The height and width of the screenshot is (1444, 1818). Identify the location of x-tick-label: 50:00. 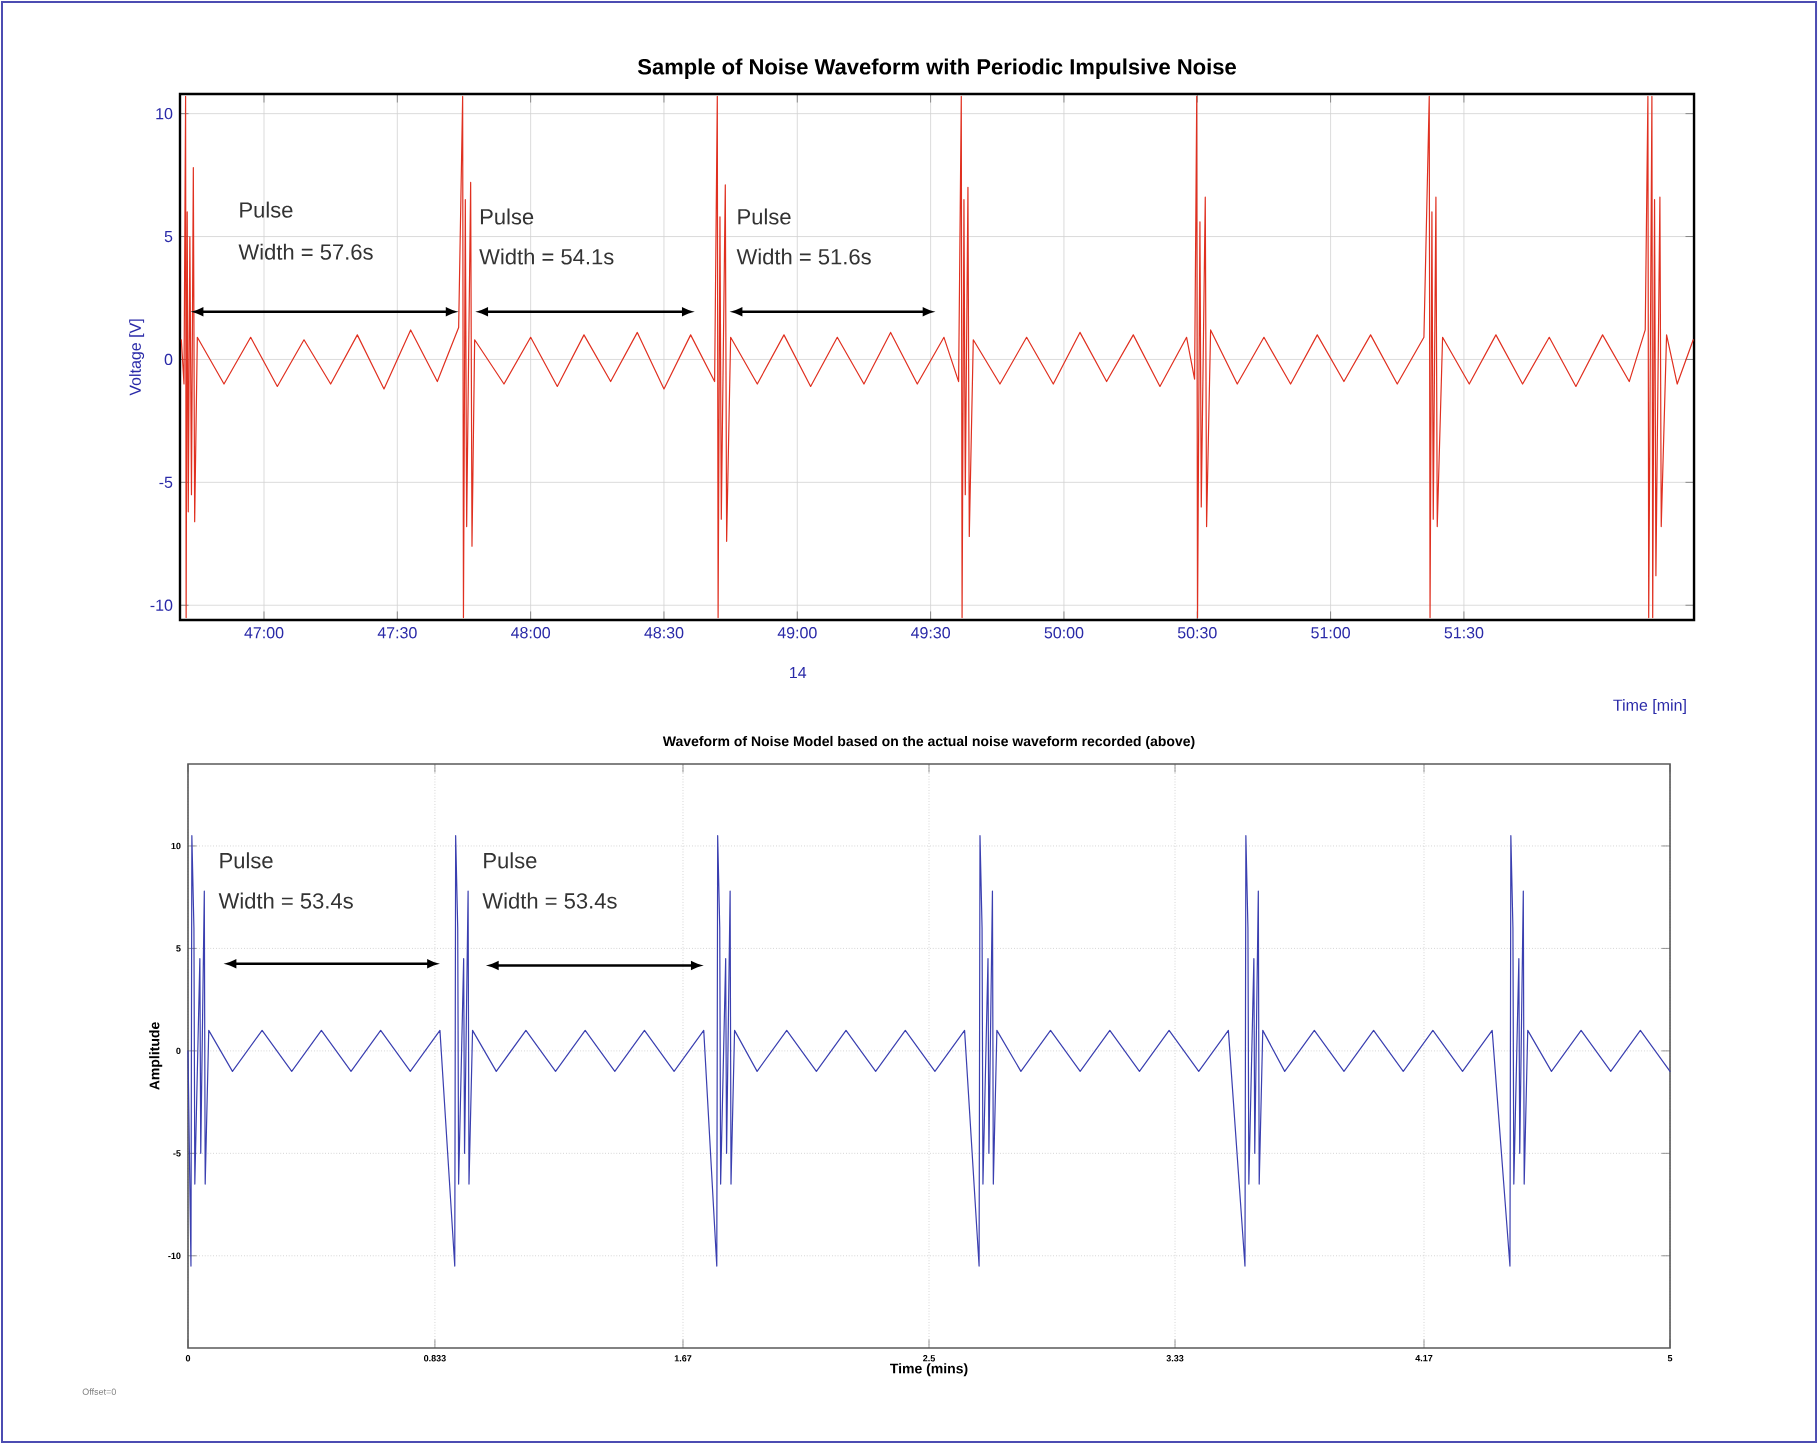
(1064, 633).